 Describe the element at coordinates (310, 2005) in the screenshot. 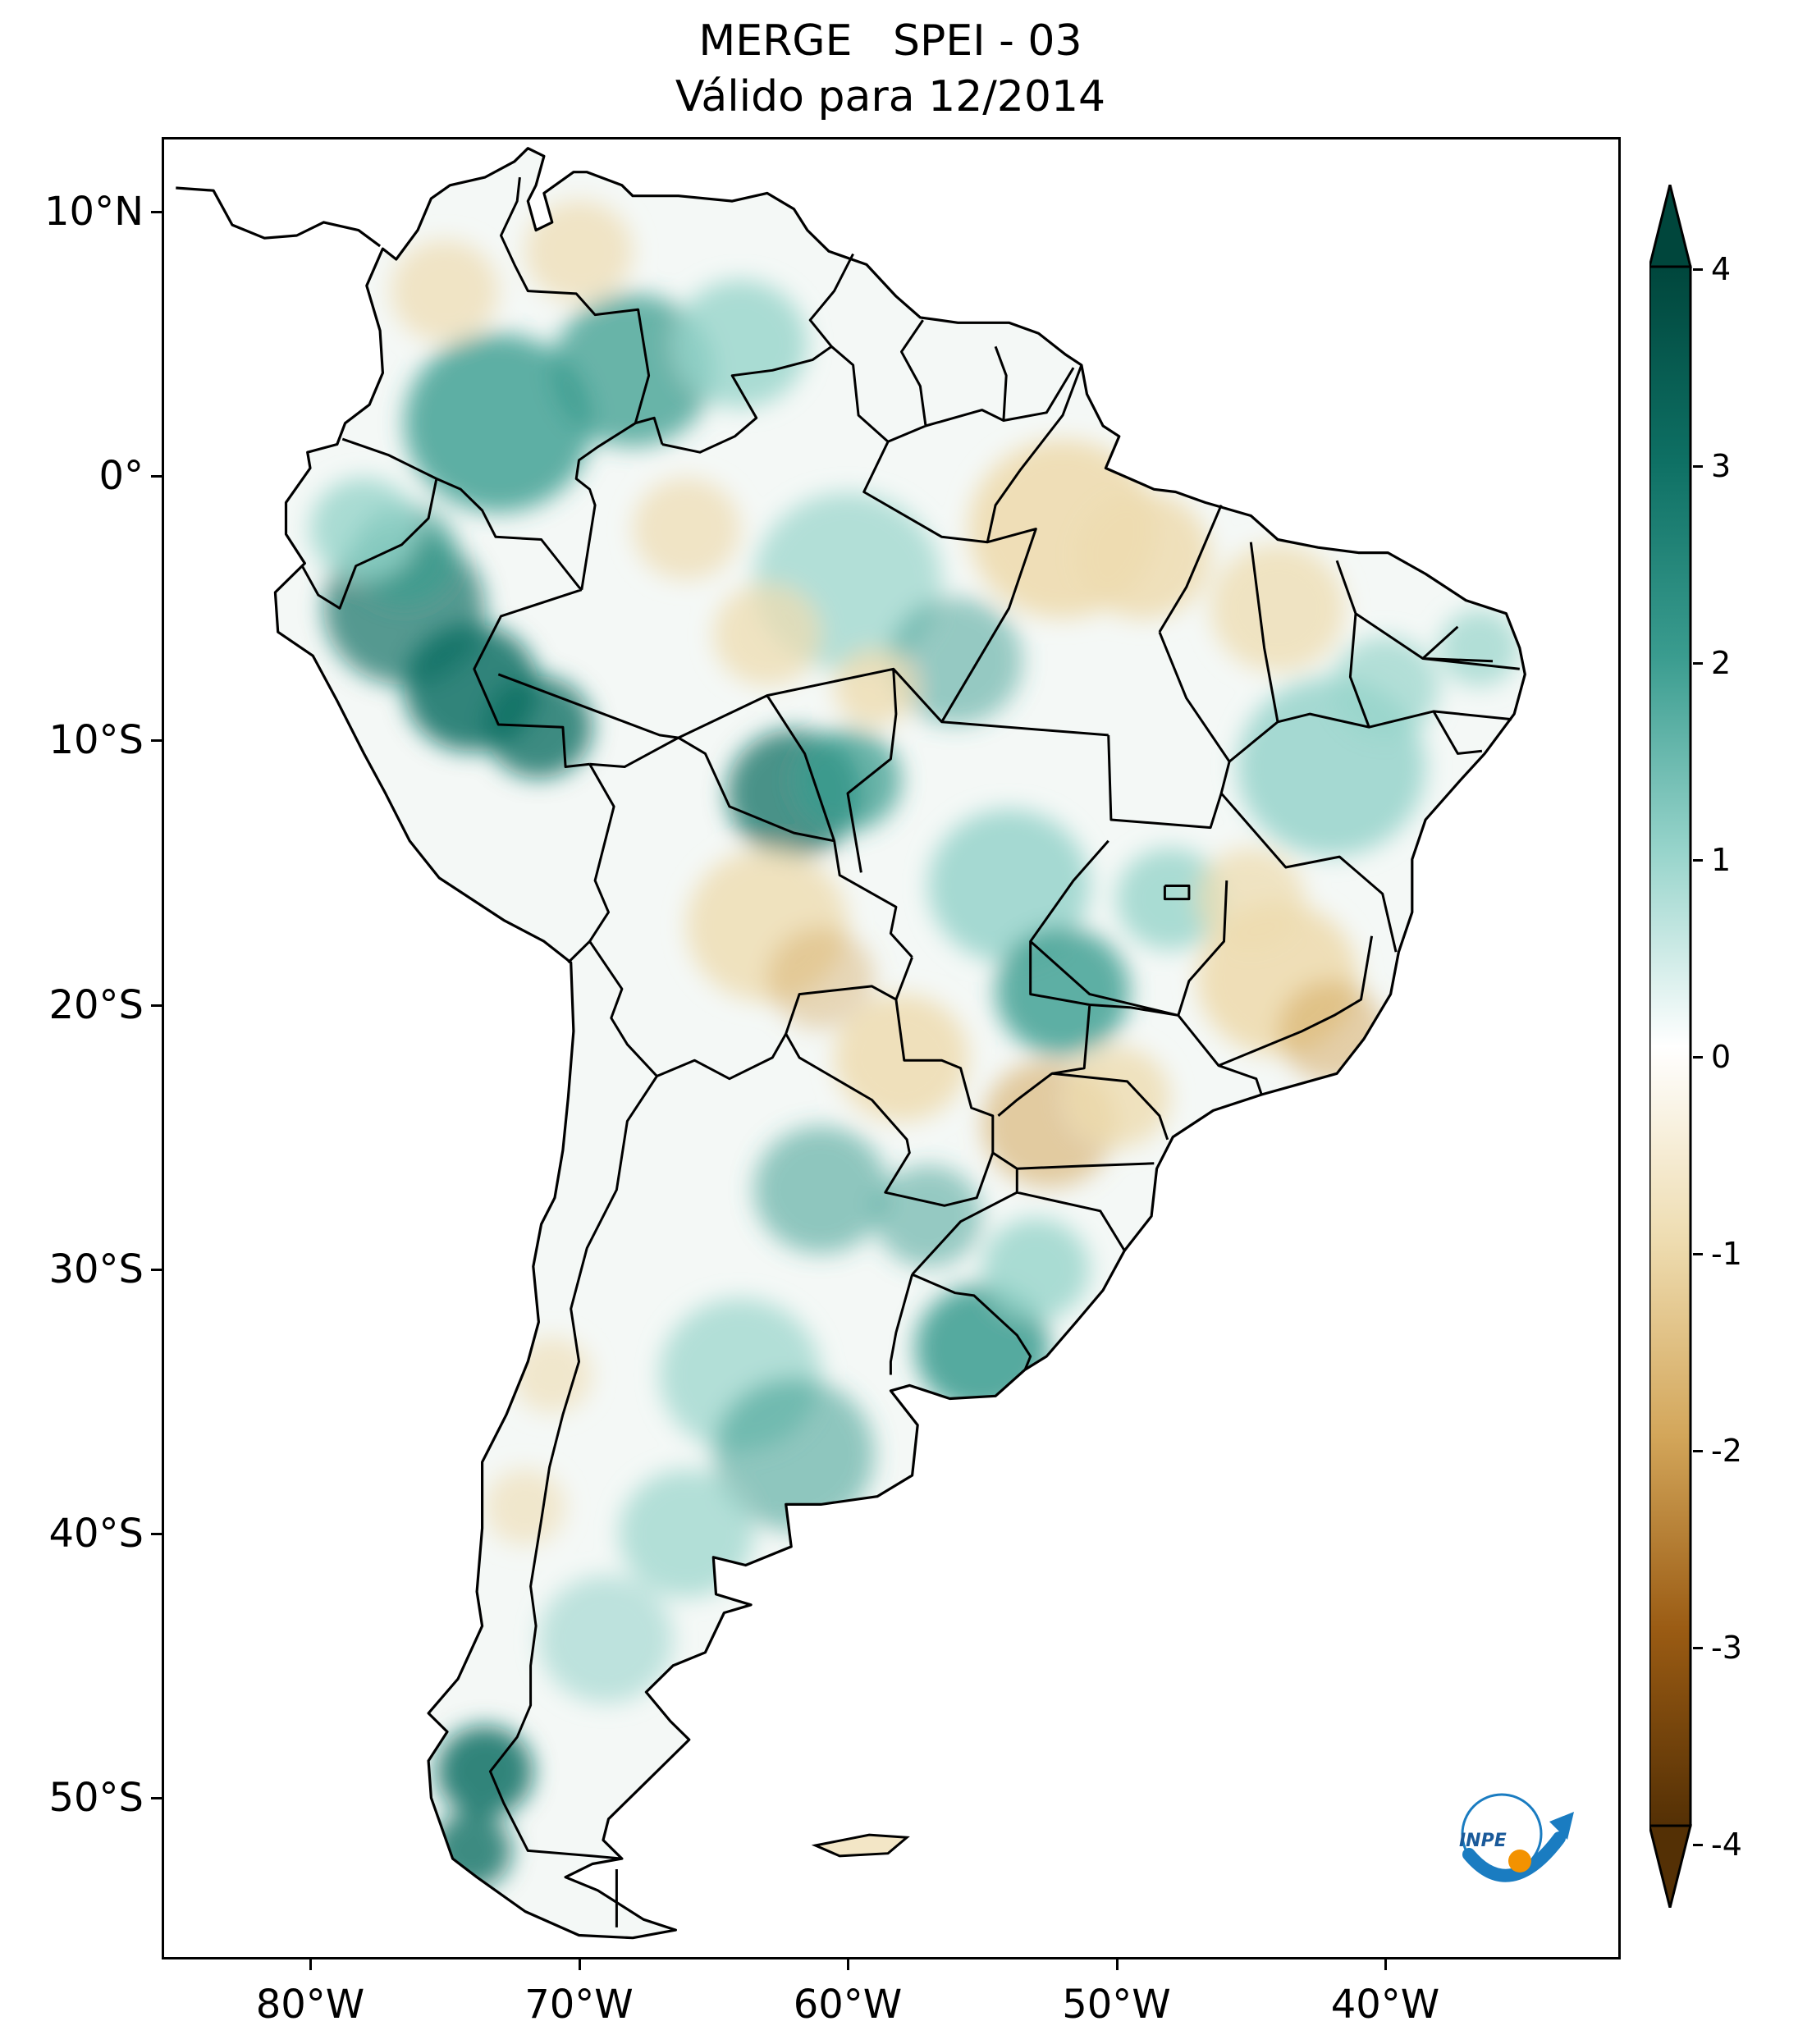

I see `x-tick-label: 80°W` at that location.